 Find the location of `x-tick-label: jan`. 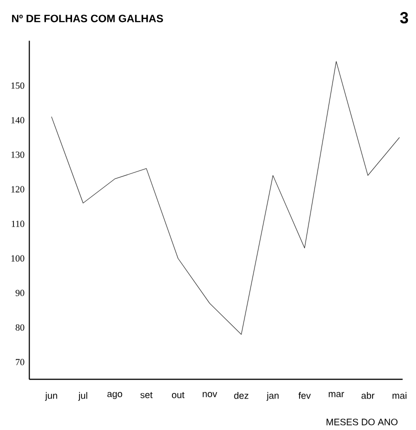

x-tick-label: jan is located at coordinates (272, 396).